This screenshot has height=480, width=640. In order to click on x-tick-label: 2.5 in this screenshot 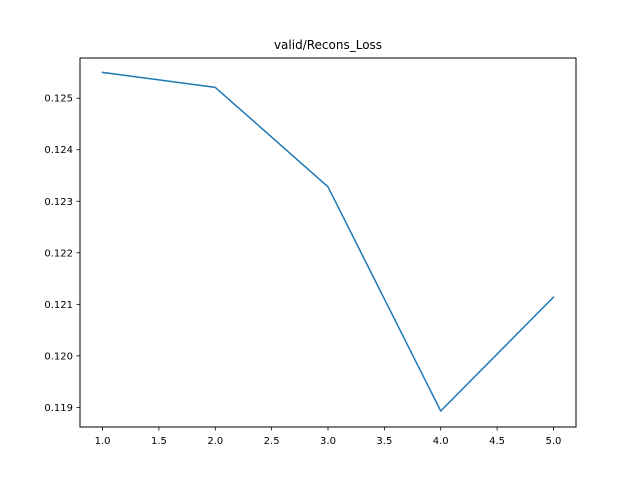, I will do `click(272, 441)`.